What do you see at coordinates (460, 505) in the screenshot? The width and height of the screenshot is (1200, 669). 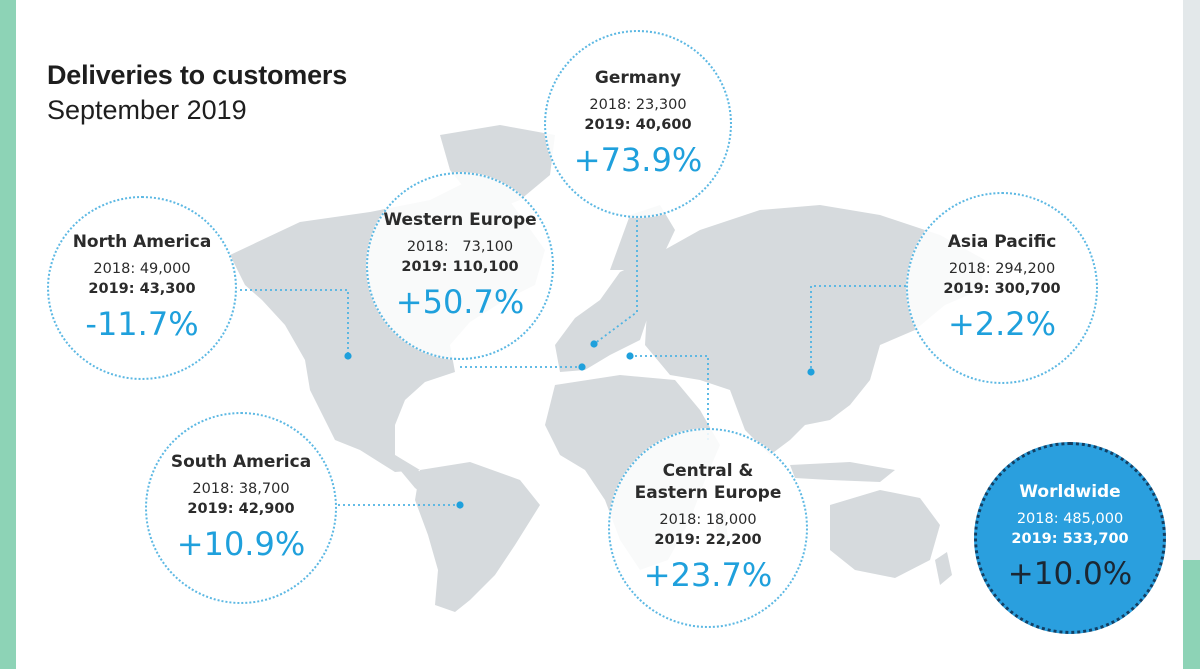 I see `marker-south-america` at bounding box center [460, 505].